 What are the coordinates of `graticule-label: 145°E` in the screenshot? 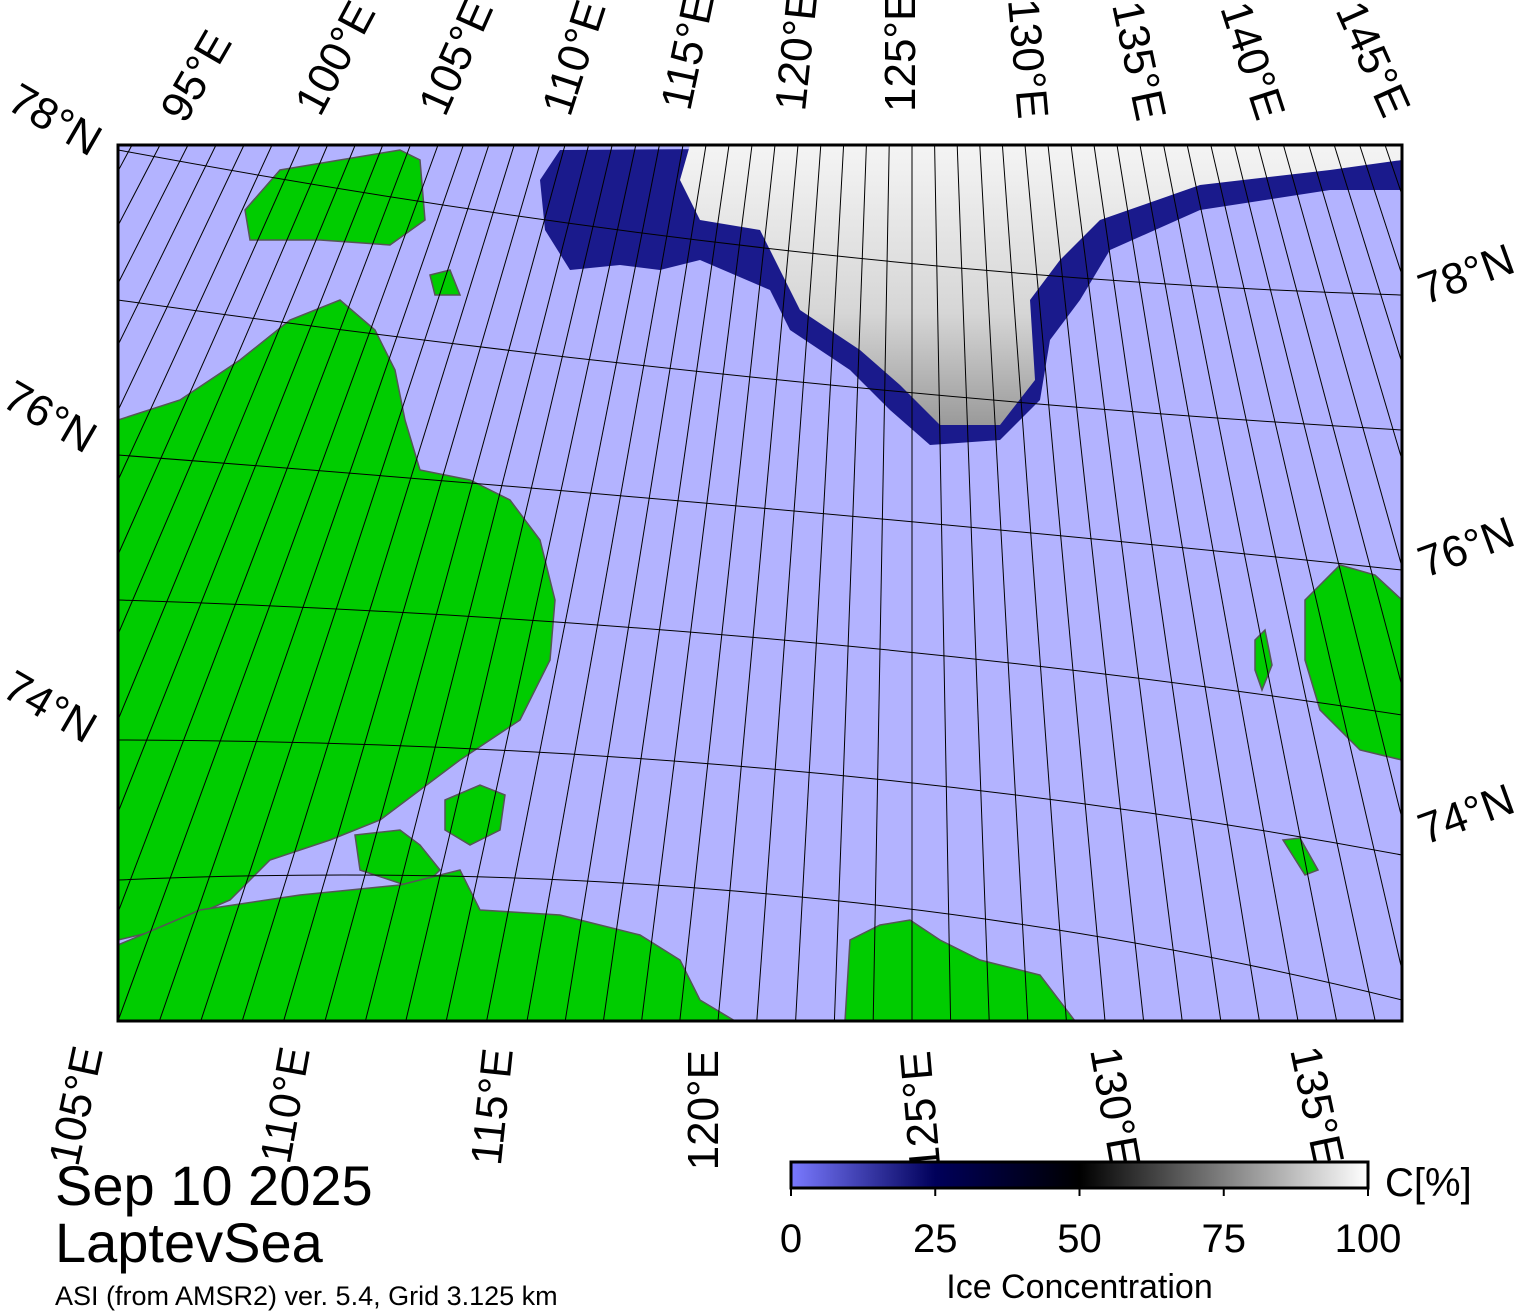 It's located at (1373, 62).